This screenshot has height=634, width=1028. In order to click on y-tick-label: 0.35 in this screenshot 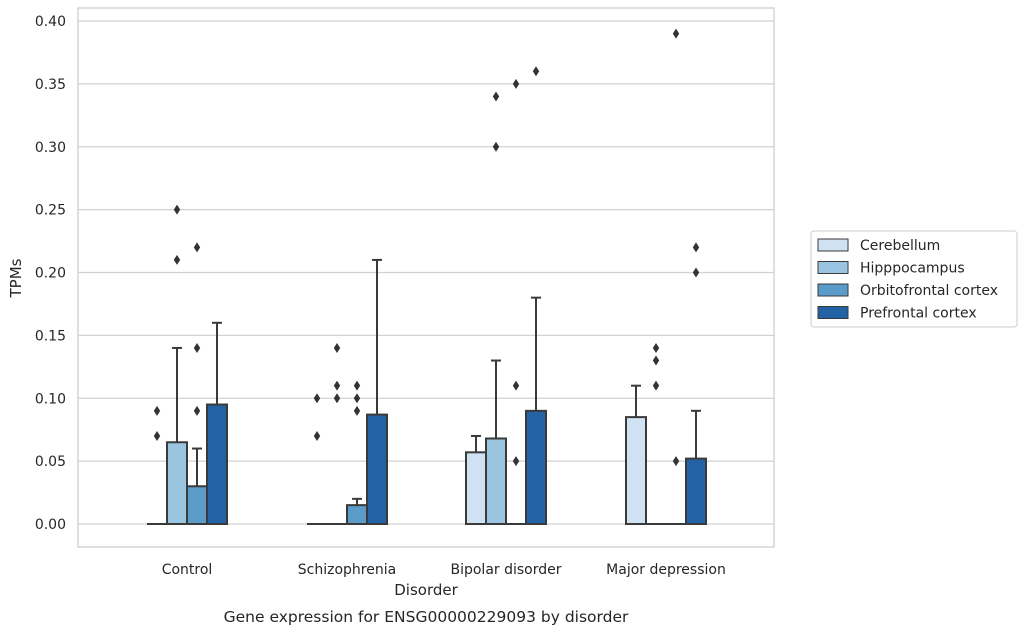, I will do `click(50, 85)`.